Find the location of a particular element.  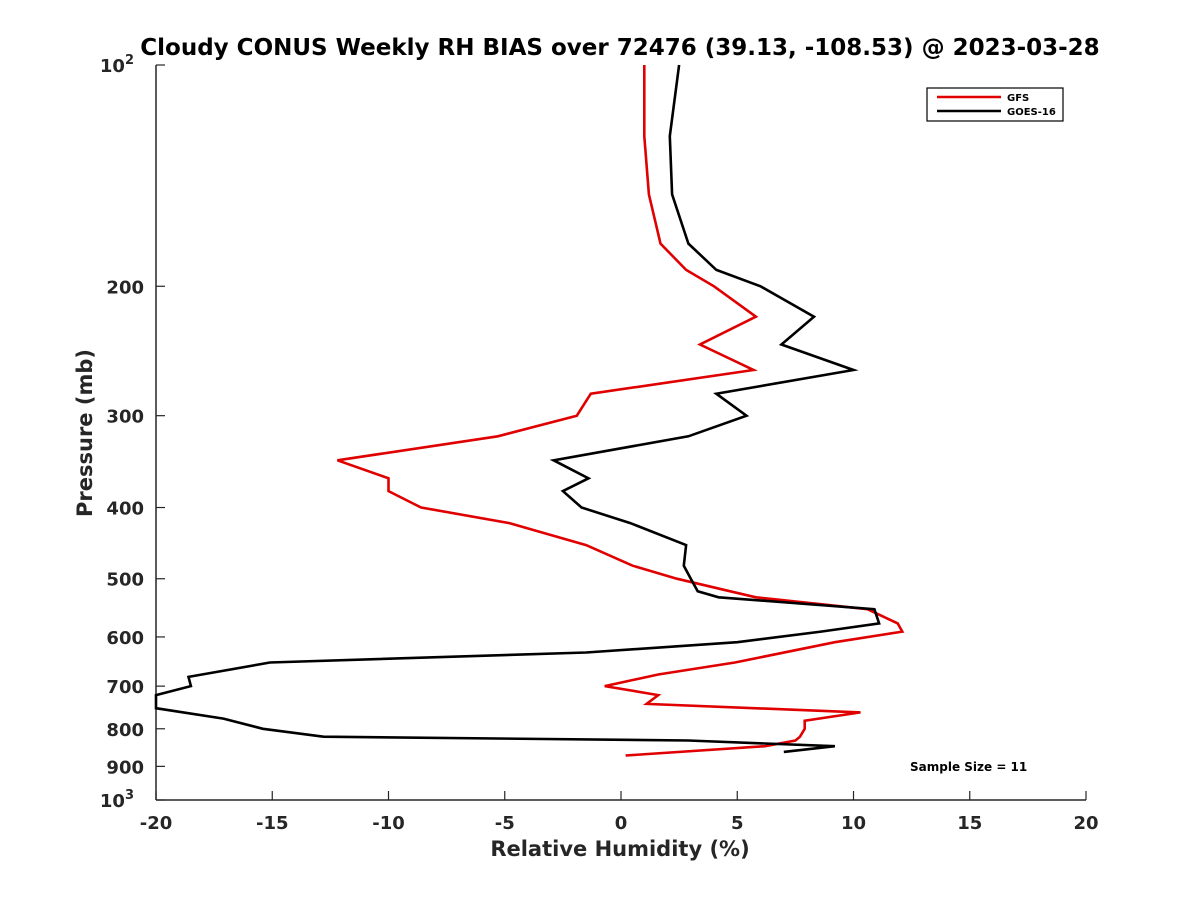

x-tick-label: 0 is located at coordinates (621, 823).